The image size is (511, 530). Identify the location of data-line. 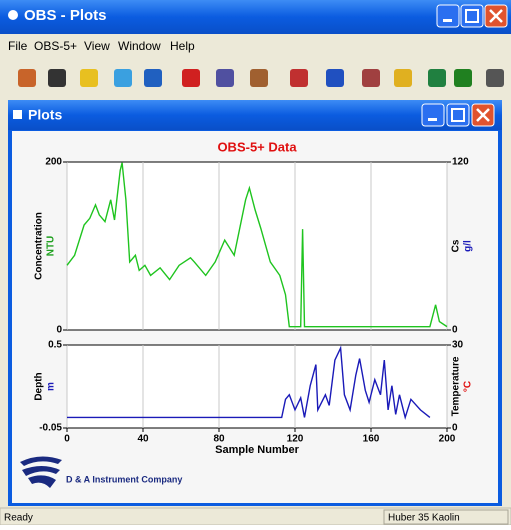
(249, 383).